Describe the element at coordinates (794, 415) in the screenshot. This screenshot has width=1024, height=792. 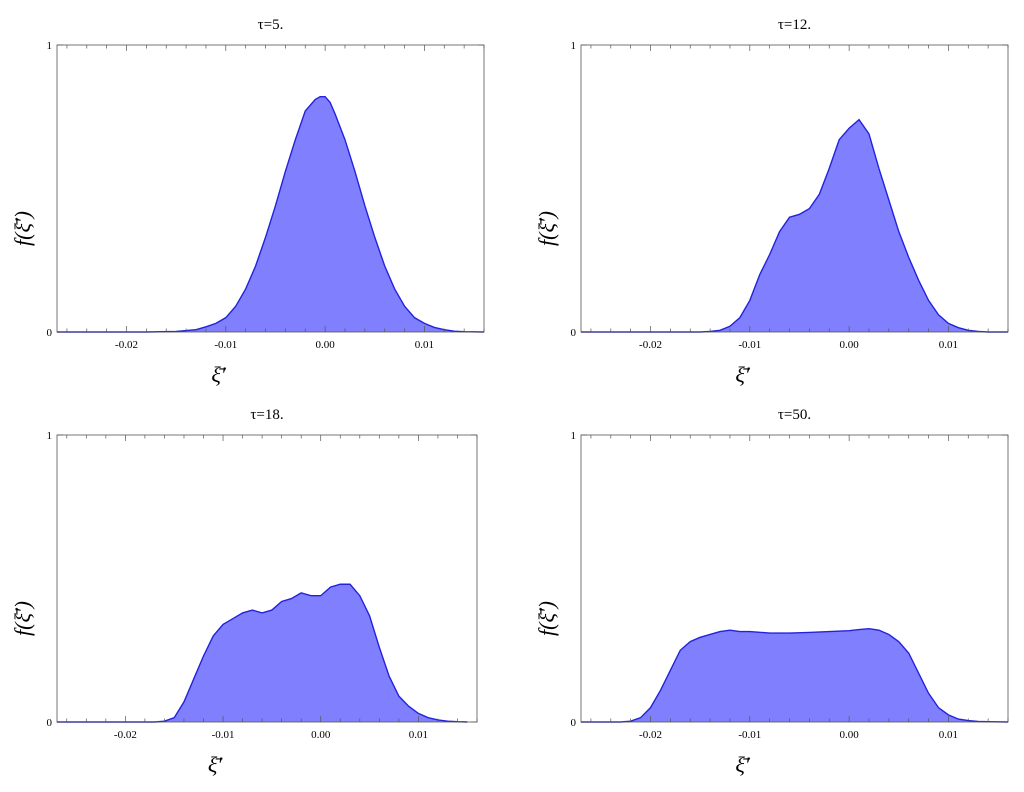
I see `panel-title: τ=50.` at that location.